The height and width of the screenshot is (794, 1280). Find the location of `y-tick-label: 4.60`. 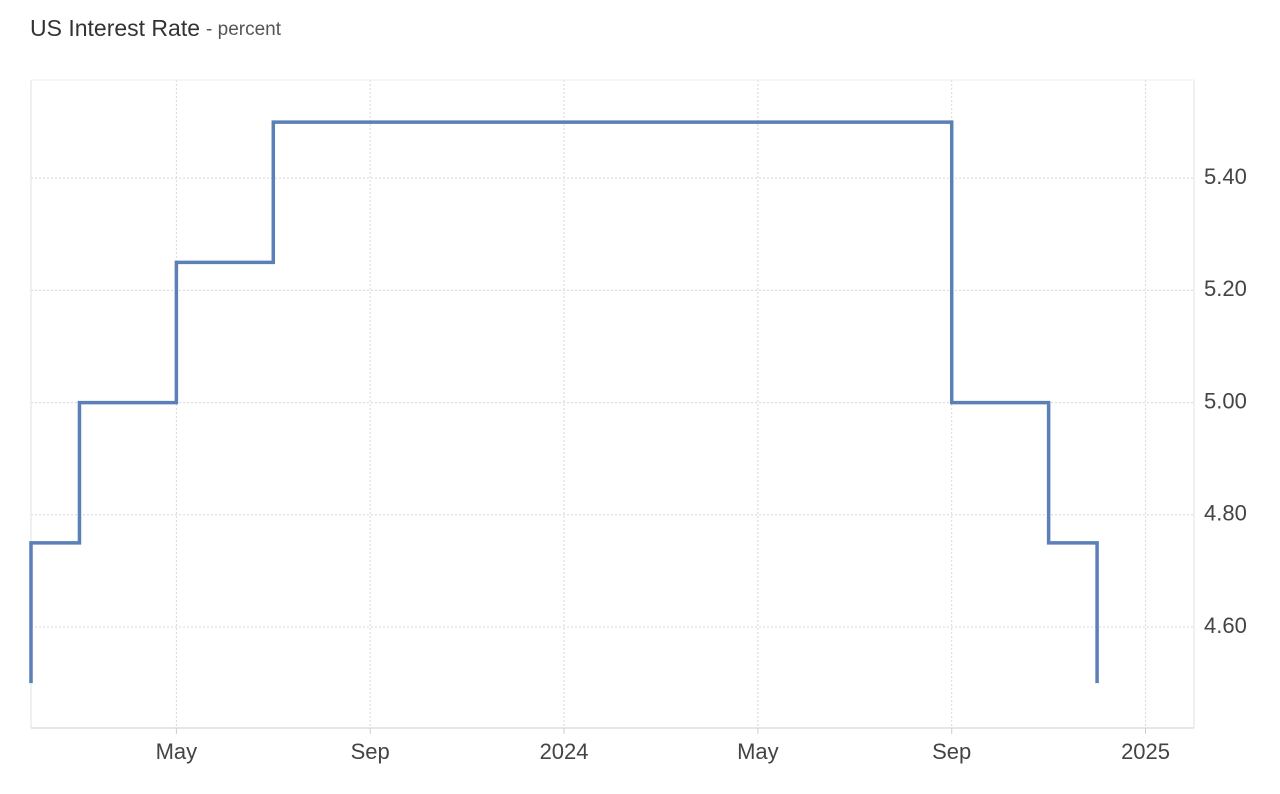

y-tick-label: 4.60 is located at coordinates (1225, 625).